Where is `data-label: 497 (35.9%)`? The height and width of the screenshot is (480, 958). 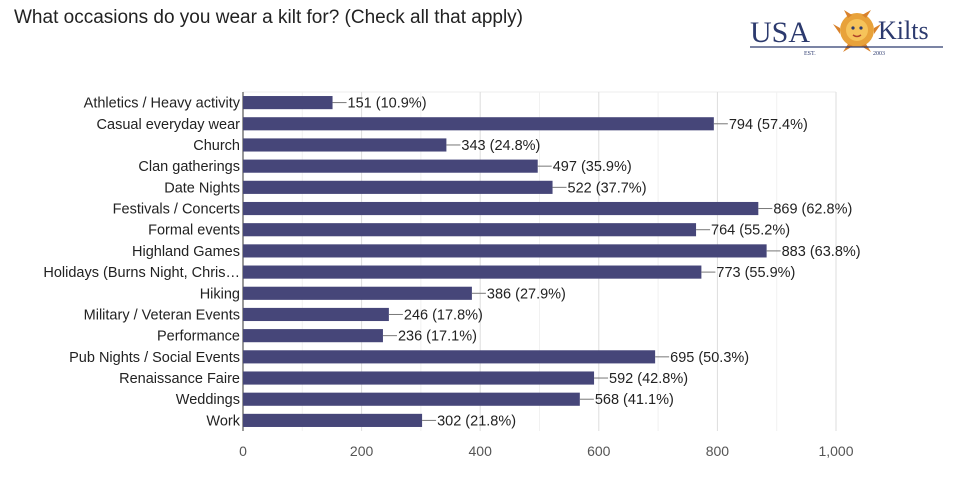
data-label: 497 (35.9%) is located at coordinates (592, 167).